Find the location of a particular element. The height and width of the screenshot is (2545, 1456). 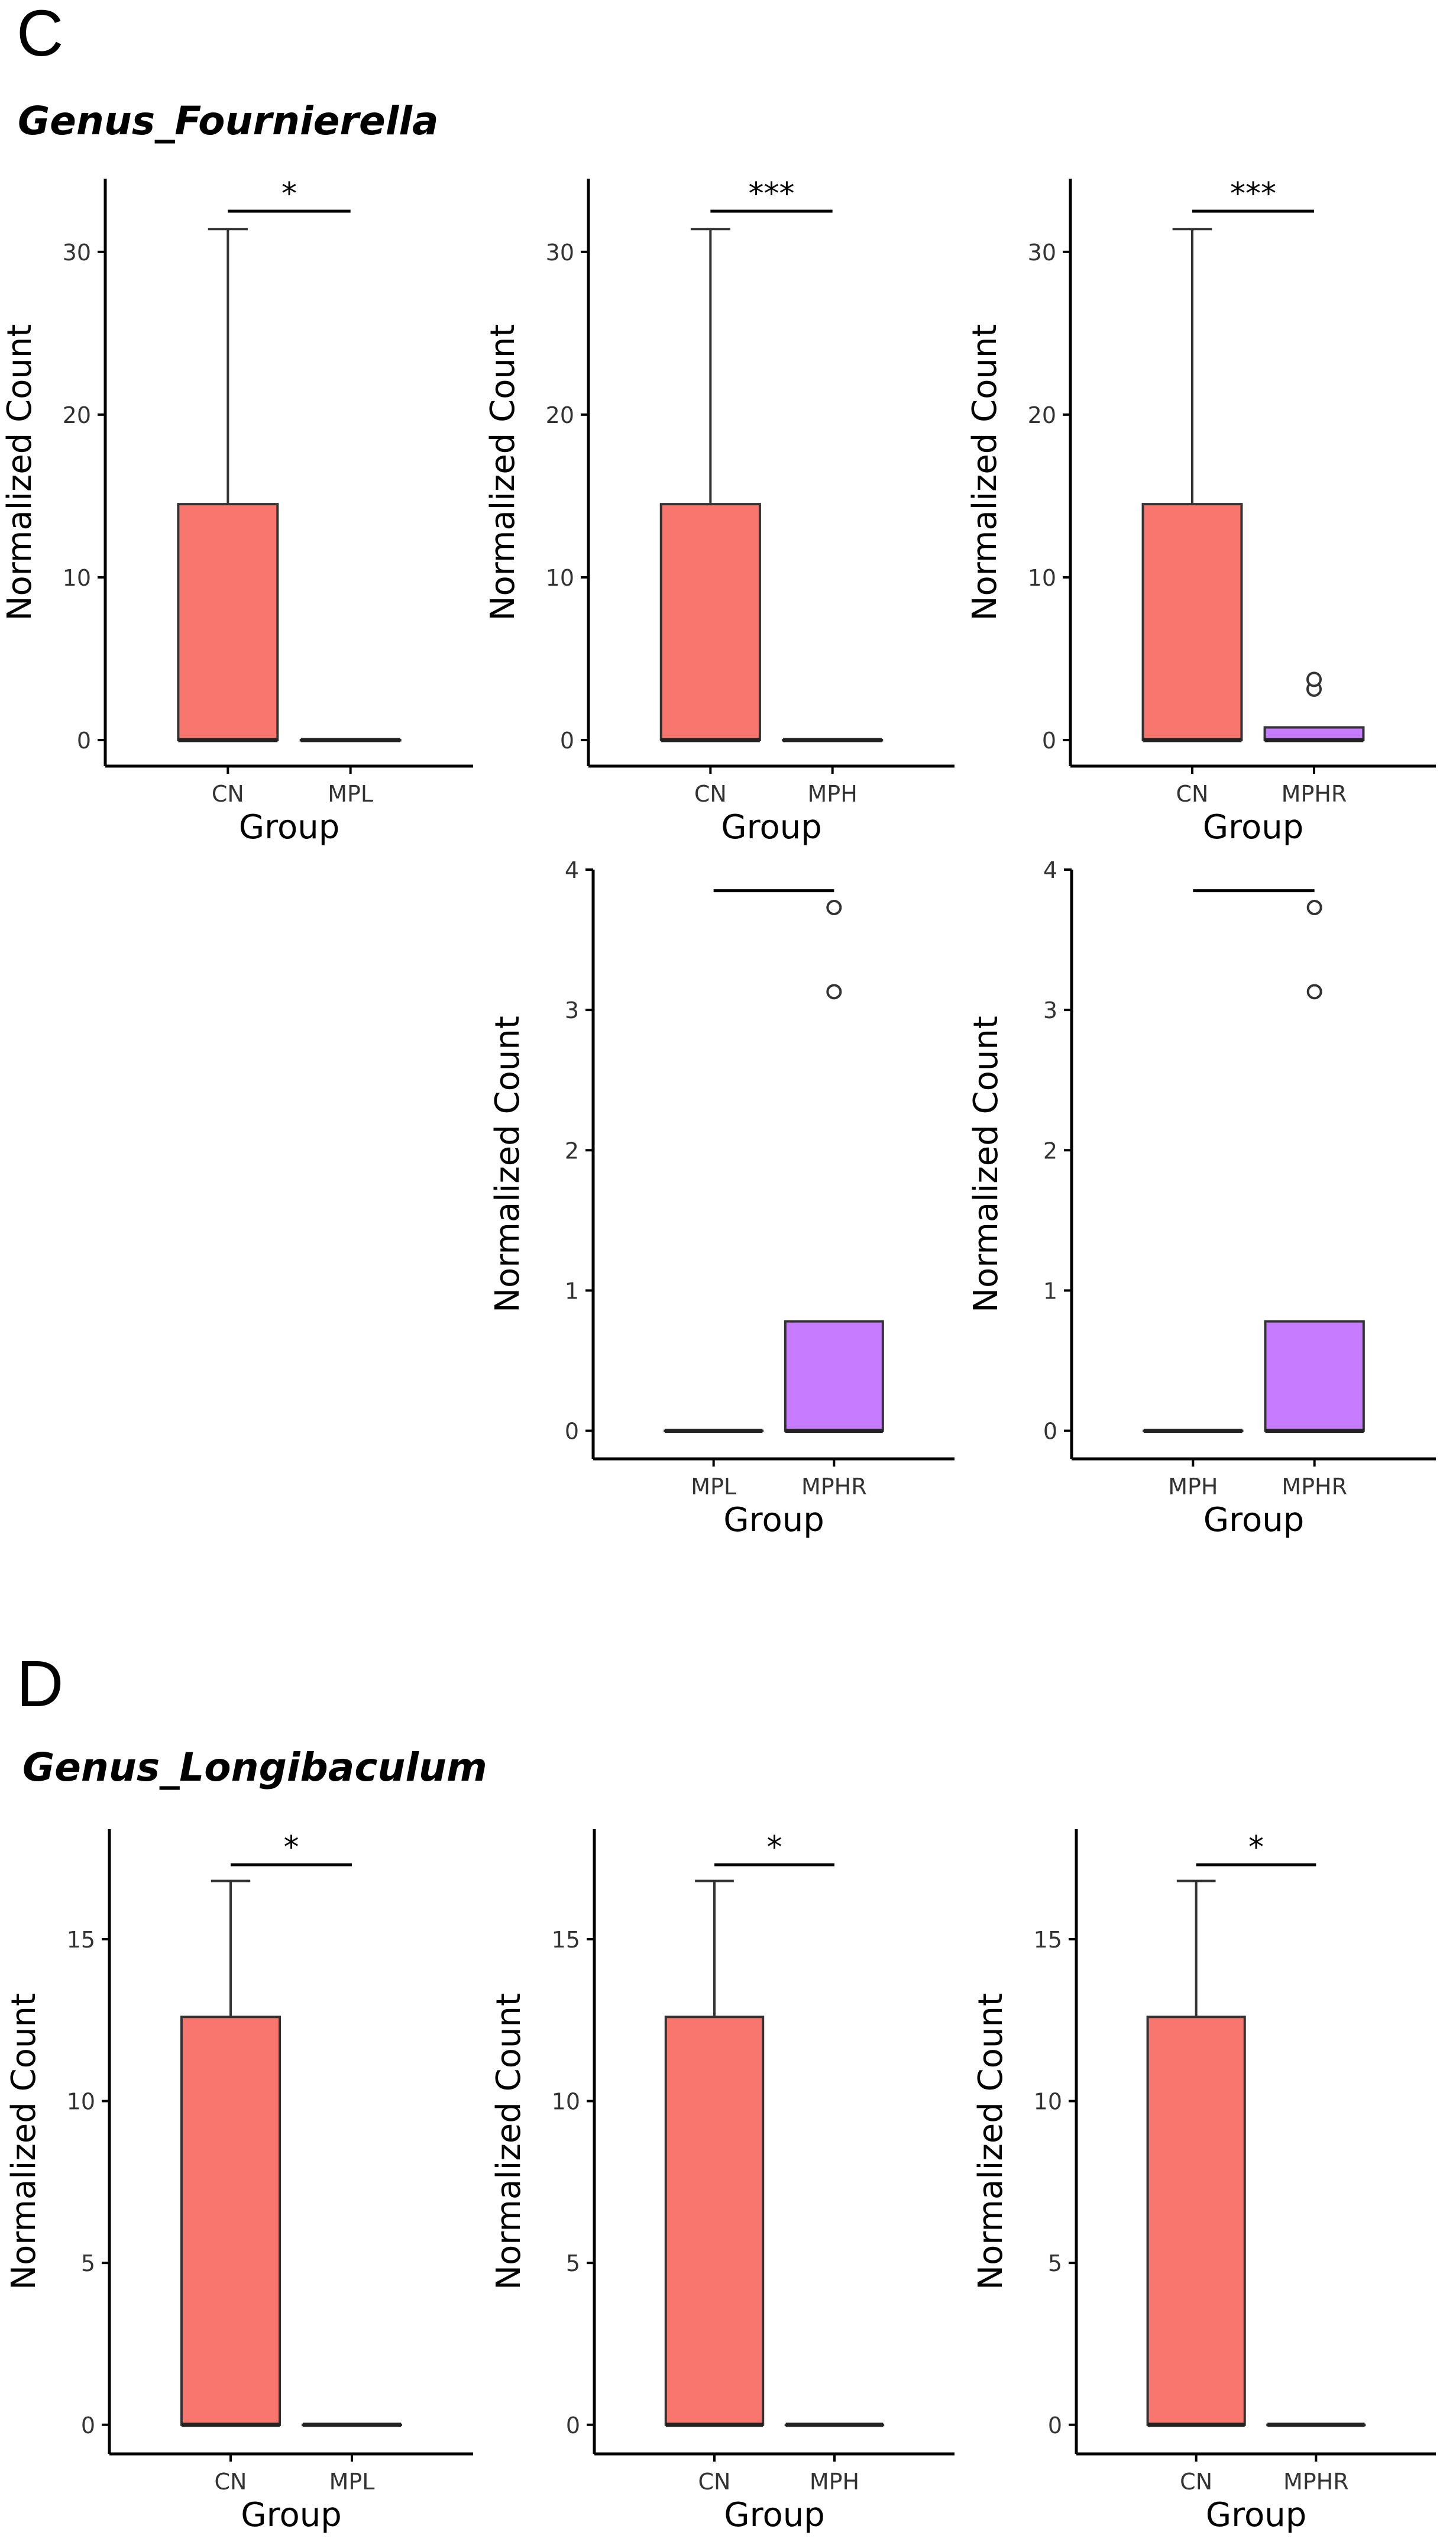

genus-title-d: Genus_Longibaculum is located at coordinates (255, 1768).